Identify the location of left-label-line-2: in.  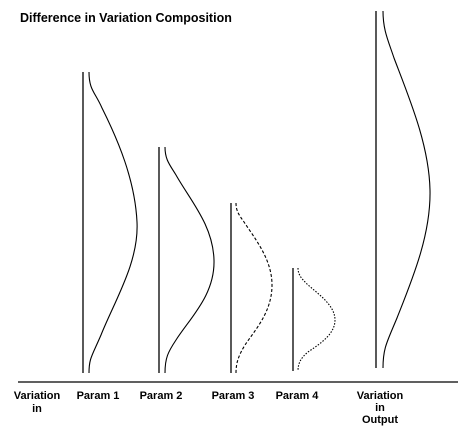
(37, 409).